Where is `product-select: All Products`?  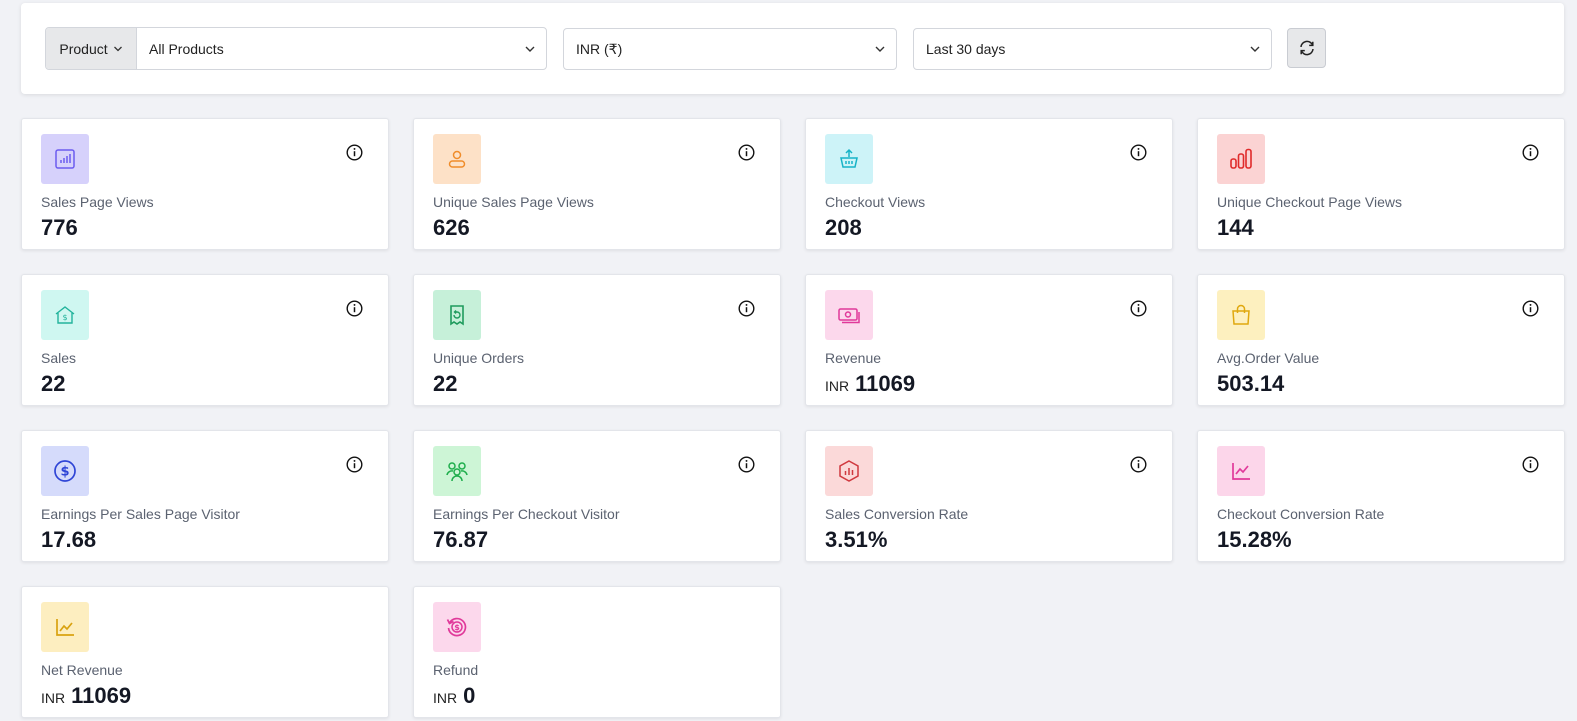
product-select: All Products is located at coordinates (341, 48).